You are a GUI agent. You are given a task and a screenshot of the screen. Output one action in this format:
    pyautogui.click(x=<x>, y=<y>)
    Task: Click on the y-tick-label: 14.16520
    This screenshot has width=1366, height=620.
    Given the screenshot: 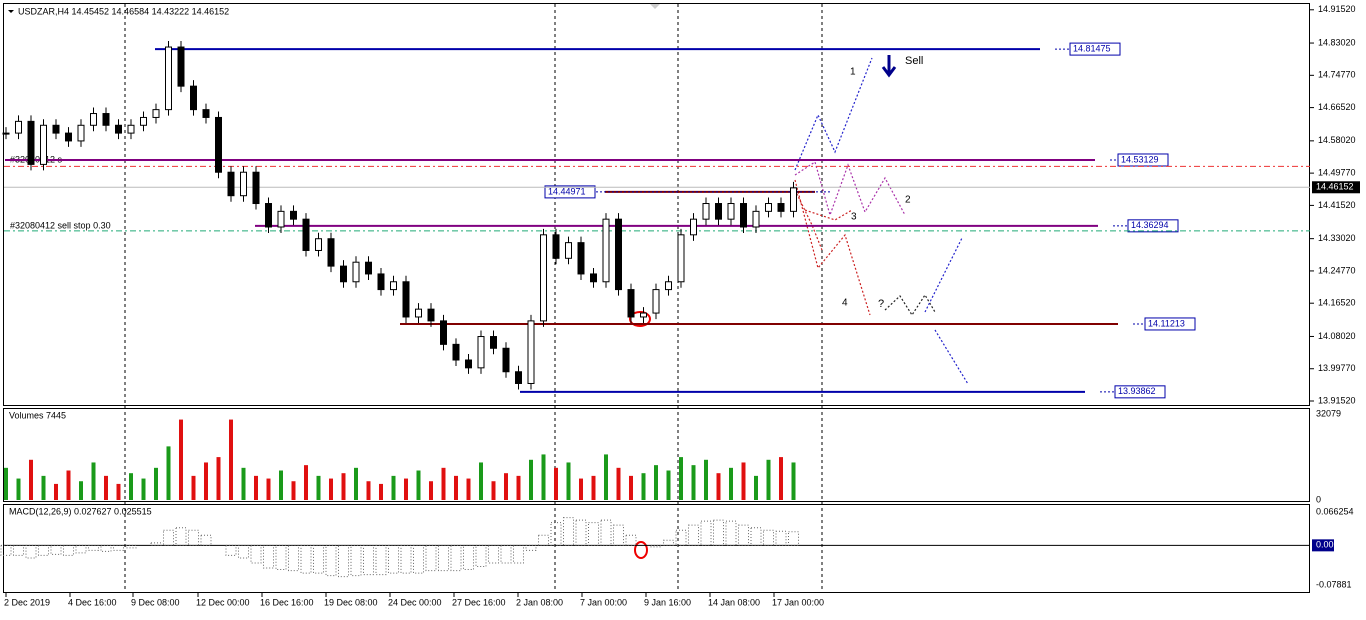 What is the action you would take?
    pyautogui.click(x=1337, y=303)
    